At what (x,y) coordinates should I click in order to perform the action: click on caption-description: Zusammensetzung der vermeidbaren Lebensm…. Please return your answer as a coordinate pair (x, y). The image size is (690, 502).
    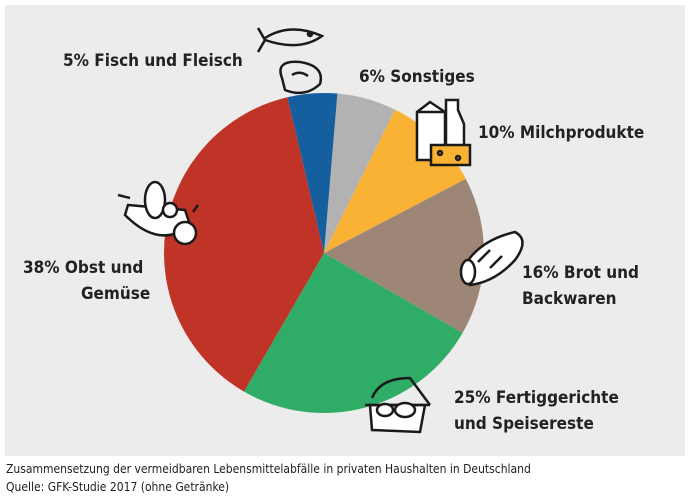
    Looking at the image, I should click on (268, 469).